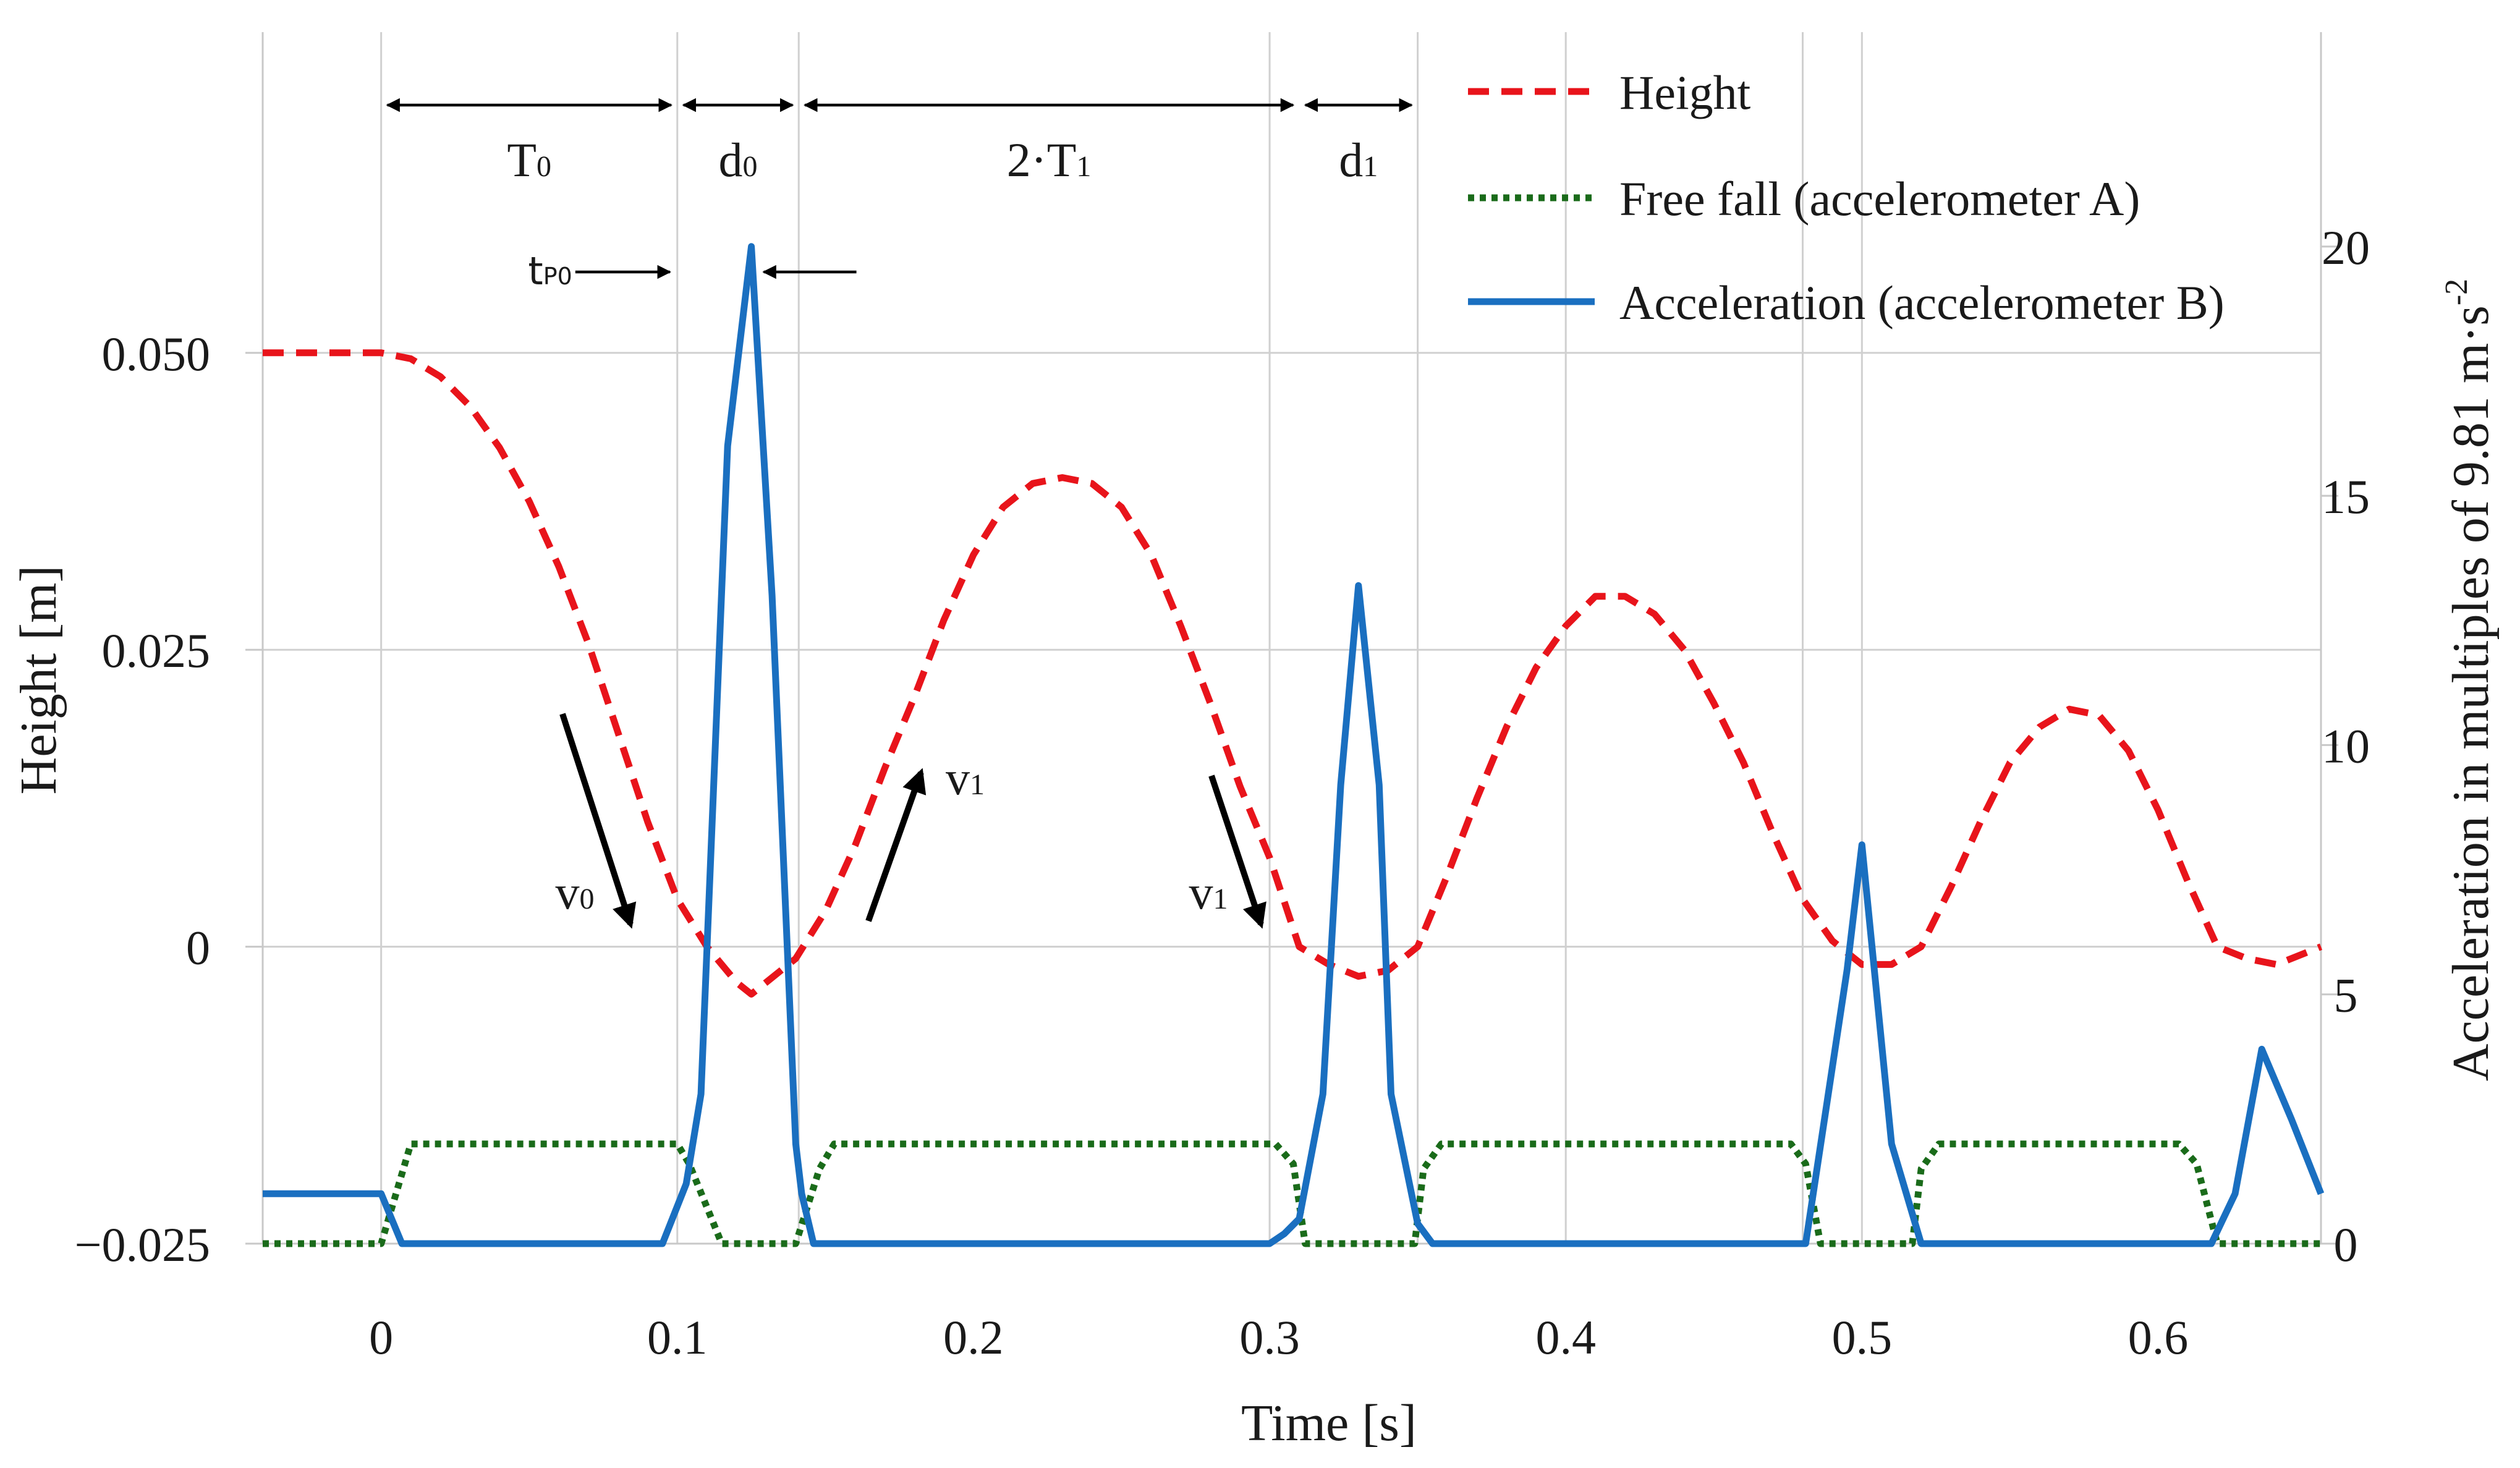 The height and width of the screenshot is (1468, 2520). Describe the element at coordinates (143, 1244) in the screenshot. I see `y-left-tick-label: −0.025` at that location.